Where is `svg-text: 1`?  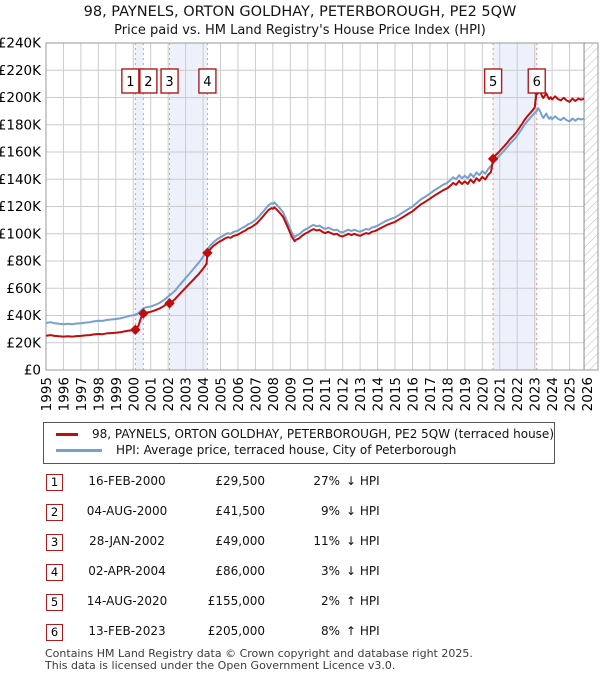 svg-text: 1 is located at coordinates (130, 82).